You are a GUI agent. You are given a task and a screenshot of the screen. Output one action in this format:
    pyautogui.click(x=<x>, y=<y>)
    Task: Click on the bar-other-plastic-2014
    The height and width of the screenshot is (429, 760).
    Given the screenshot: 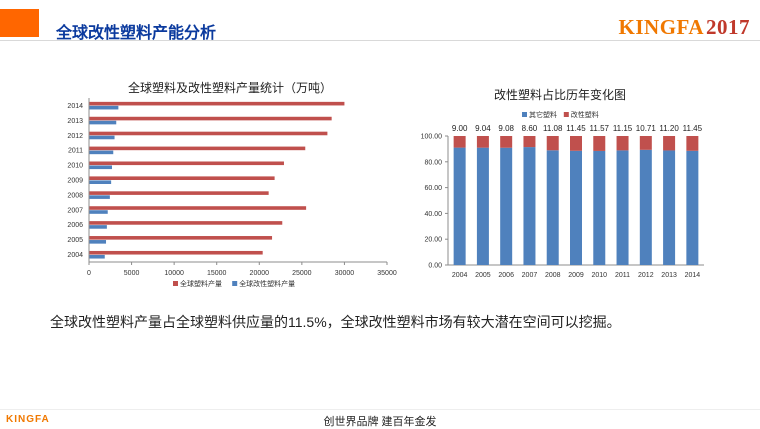 What is the action you would take?
    pyautogui.click(x=692, y=207)
    